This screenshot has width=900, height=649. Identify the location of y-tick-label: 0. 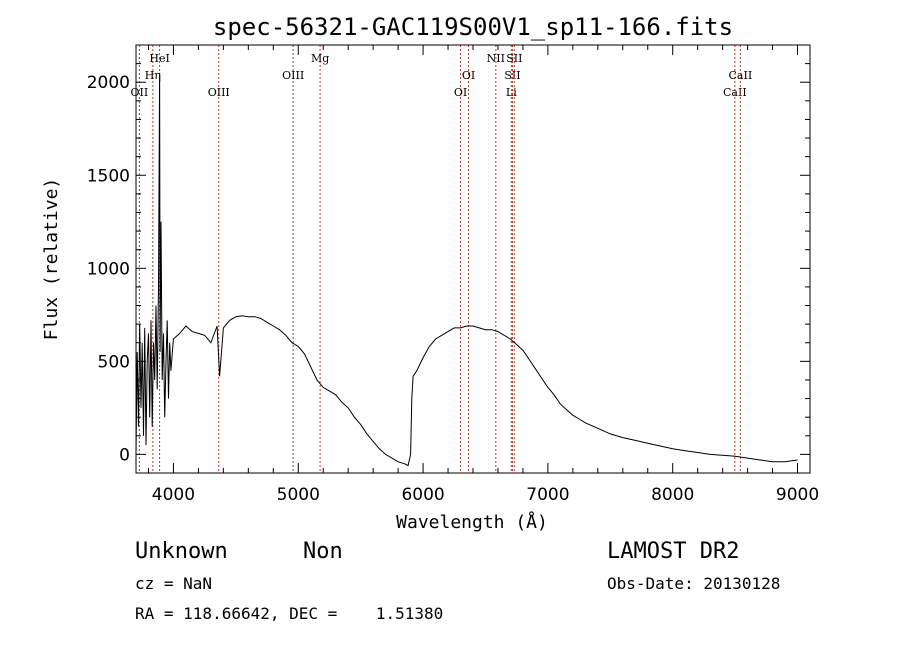
(124, 455).